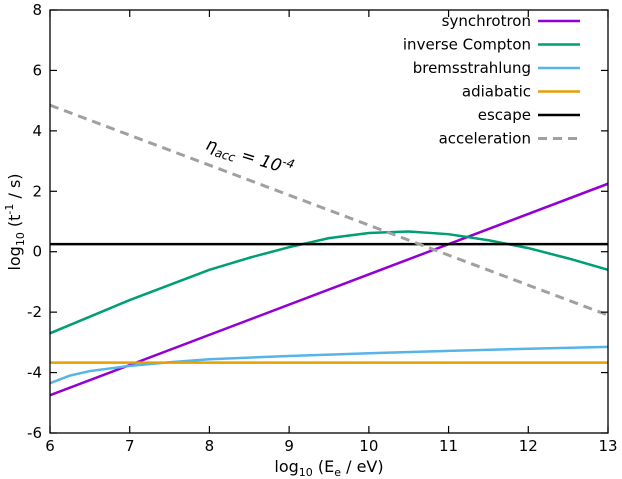  Describe the element at coordinates (289, 446) in the screenshot. I see `x-tick-label: 9` at that location.